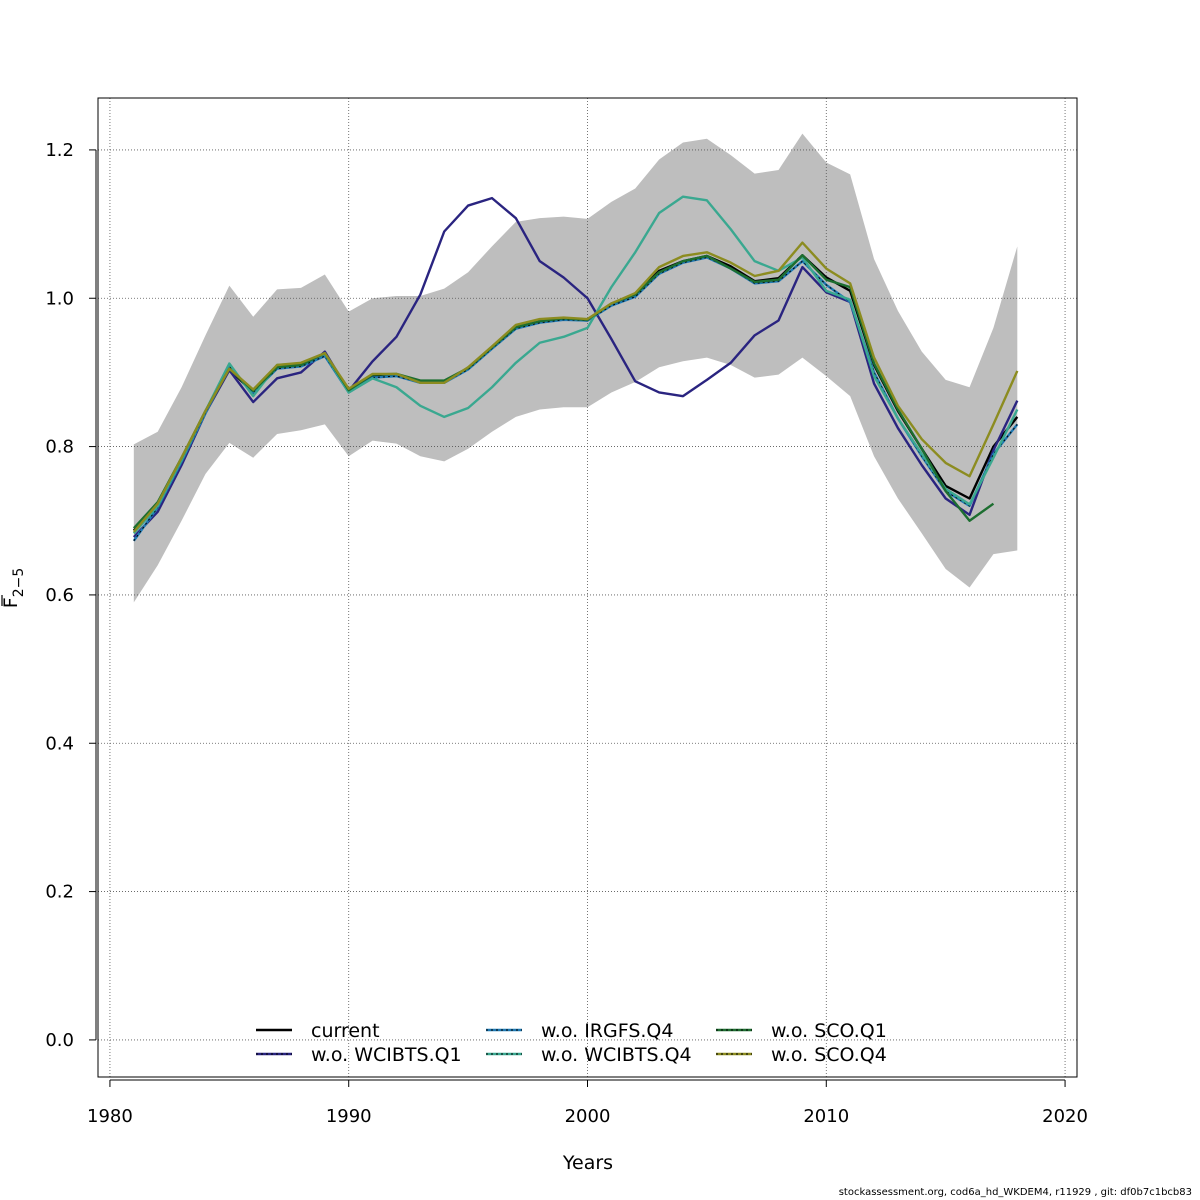 Image resolution: width=1200 pixels, height=1200 pixels. I want to click on y-tick-label: 1.0, so click(59, 298).